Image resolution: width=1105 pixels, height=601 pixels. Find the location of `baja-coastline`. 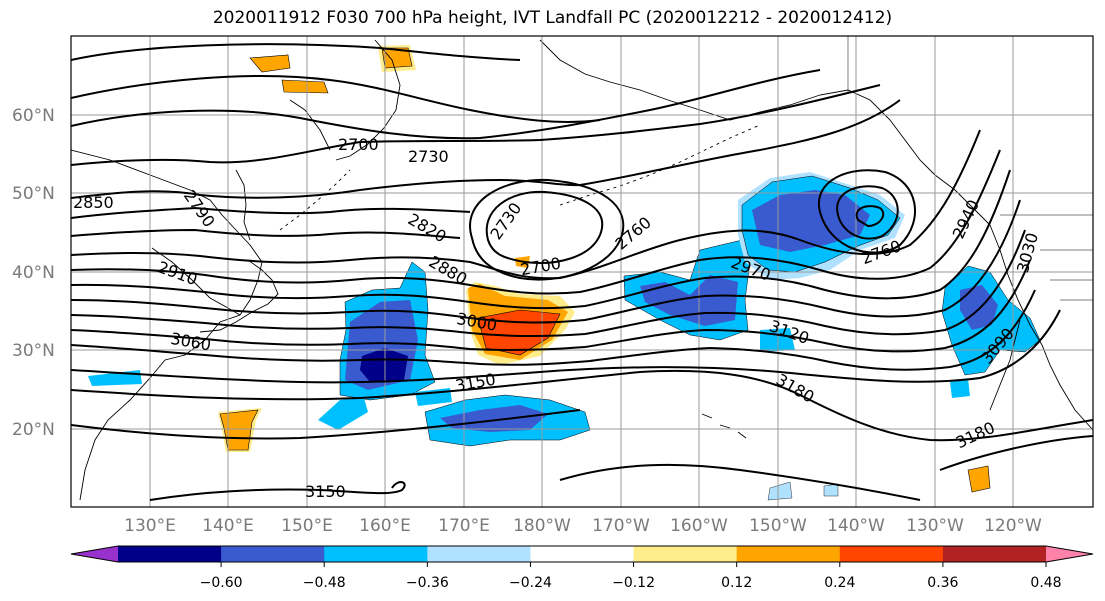

baja-coastline is located at coordinates (1005, 365).